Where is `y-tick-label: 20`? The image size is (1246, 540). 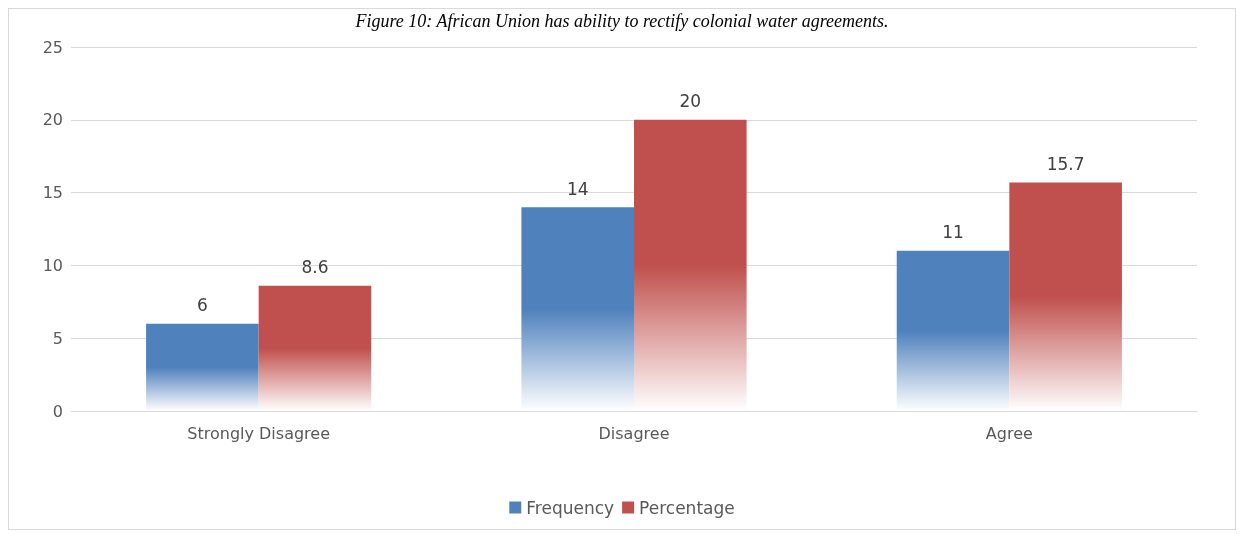 y-tick-label: 20 is located at coordinates (52, 120).